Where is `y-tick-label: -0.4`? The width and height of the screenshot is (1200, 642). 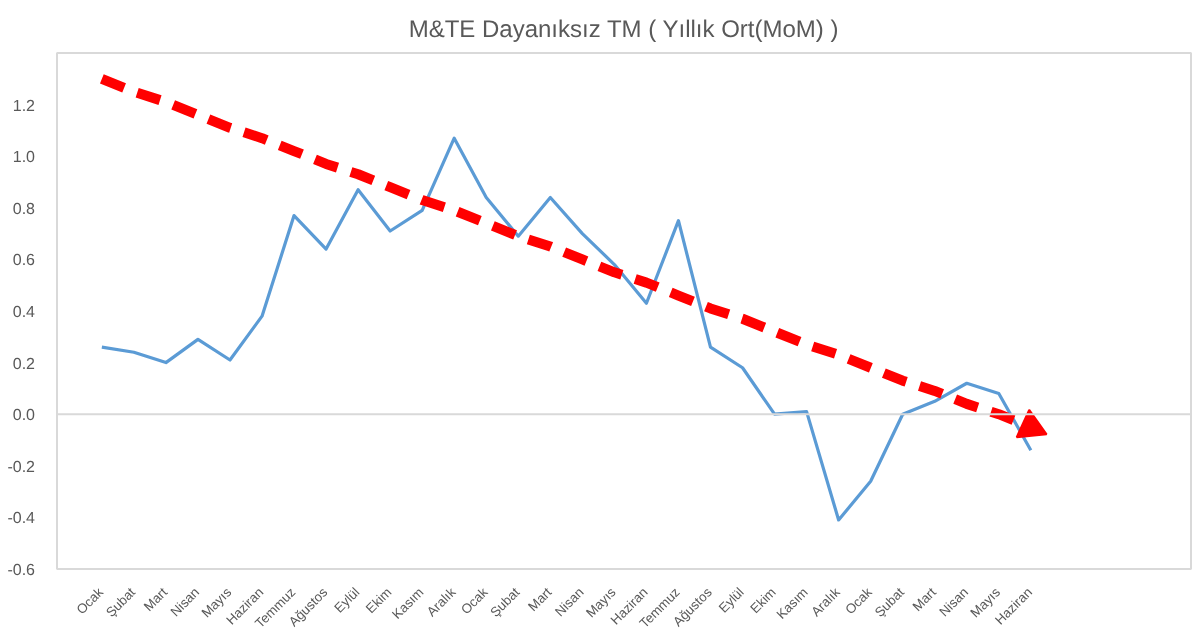 y-tick-label: -0.4 is located at coordinates (22, 518).